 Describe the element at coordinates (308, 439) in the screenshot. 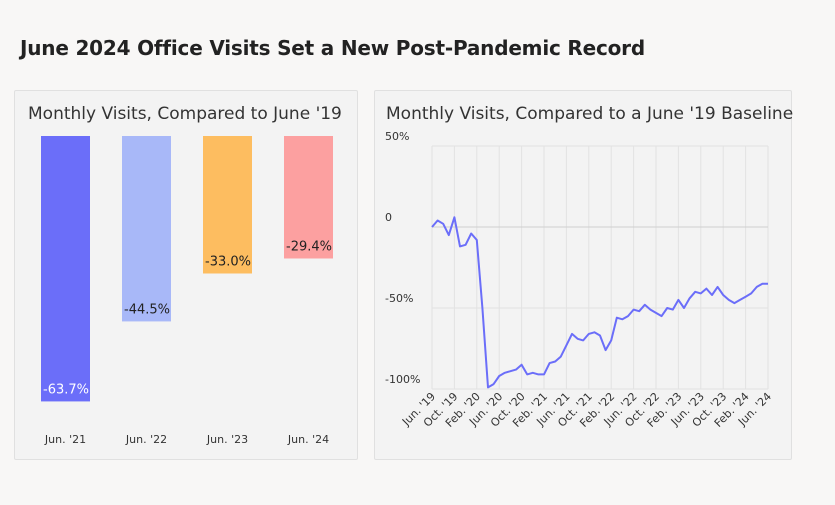

I see `bar-category-label-3: Jun. '24` at that location.